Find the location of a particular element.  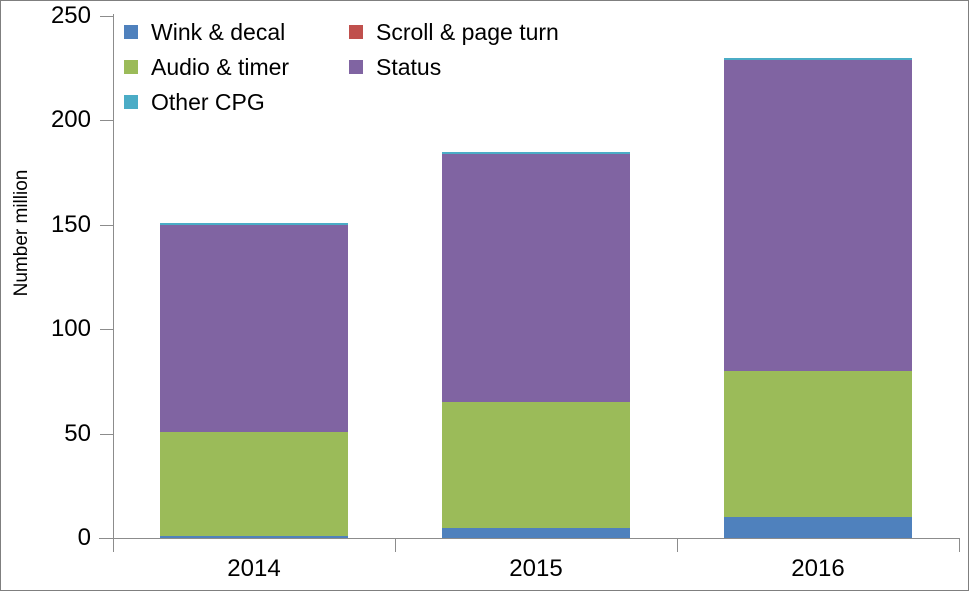

x-axis-category-label: 2015 is located at coordinates (536, 568).